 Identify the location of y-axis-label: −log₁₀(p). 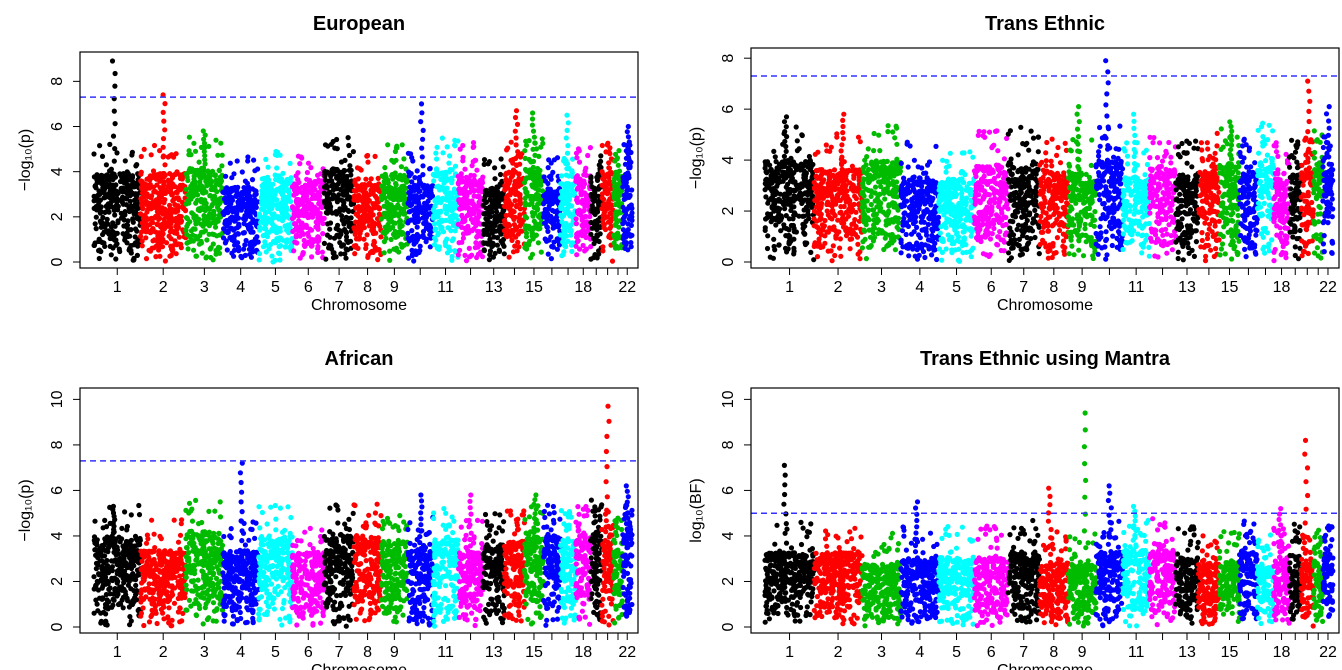
(25, 160).